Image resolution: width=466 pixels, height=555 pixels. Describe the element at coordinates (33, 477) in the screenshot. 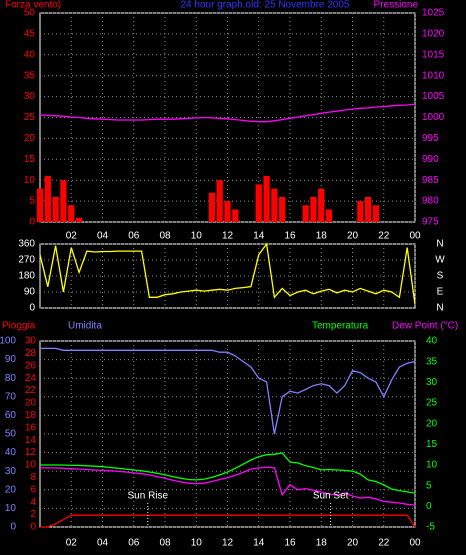

I see `y-tick-label: 8` at that location.